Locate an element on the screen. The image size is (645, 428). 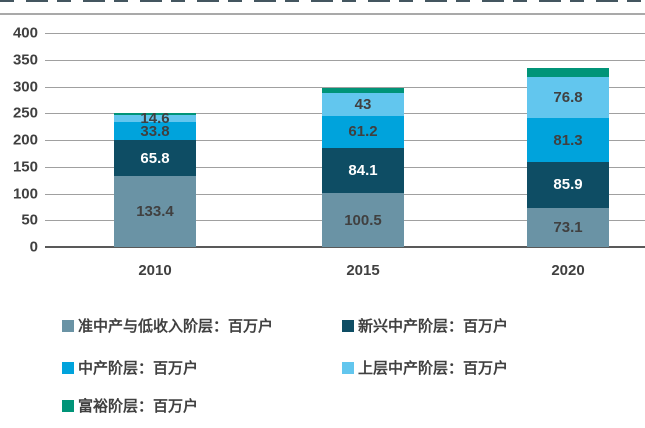
legend-item: 富裕阶层：百万户 is located at coordinates (130, 406).